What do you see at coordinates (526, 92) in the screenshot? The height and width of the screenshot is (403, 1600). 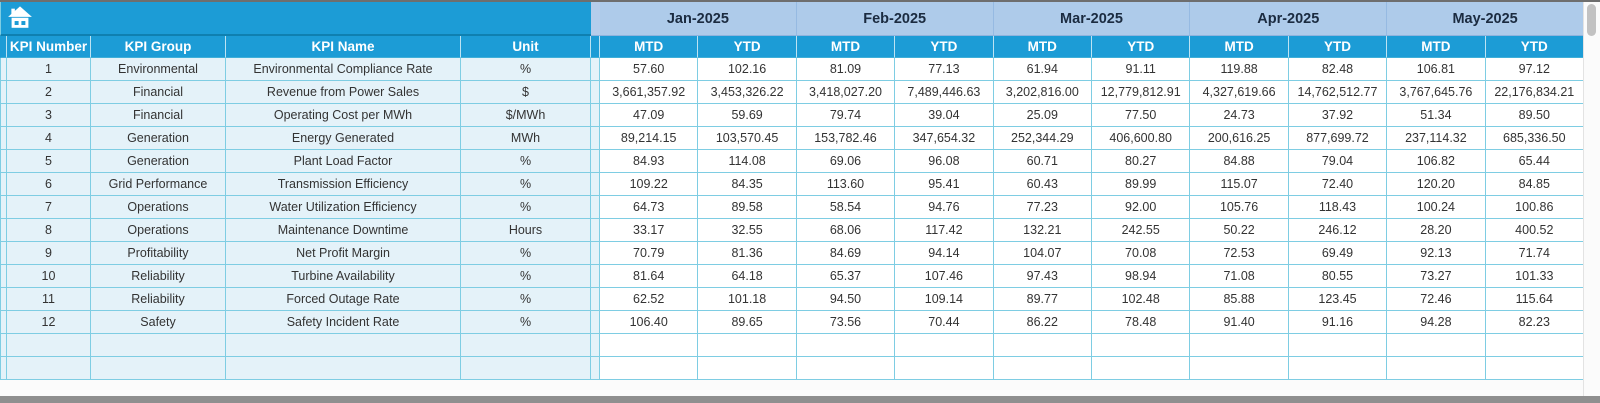 I see `unit-cell: $` at bounding box center [526, 92].